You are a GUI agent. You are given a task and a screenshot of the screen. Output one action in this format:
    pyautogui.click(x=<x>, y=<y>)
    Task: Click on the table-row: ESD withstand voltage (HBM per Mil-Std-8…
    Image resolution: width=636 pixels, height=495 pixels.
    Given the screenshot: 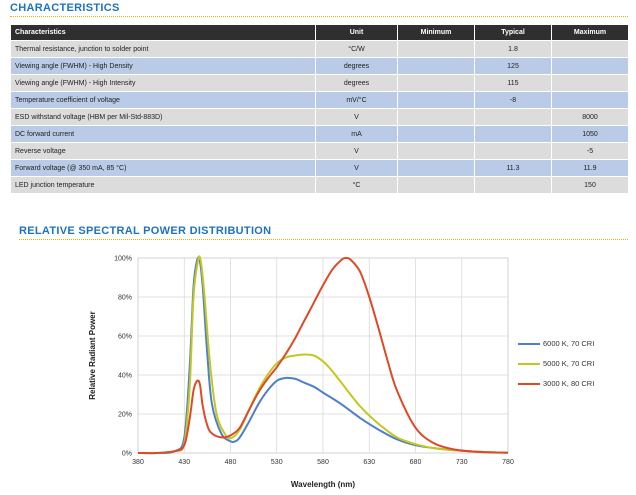 What is the action you would take?
    pyautogui.click(x=319, y=117)
    